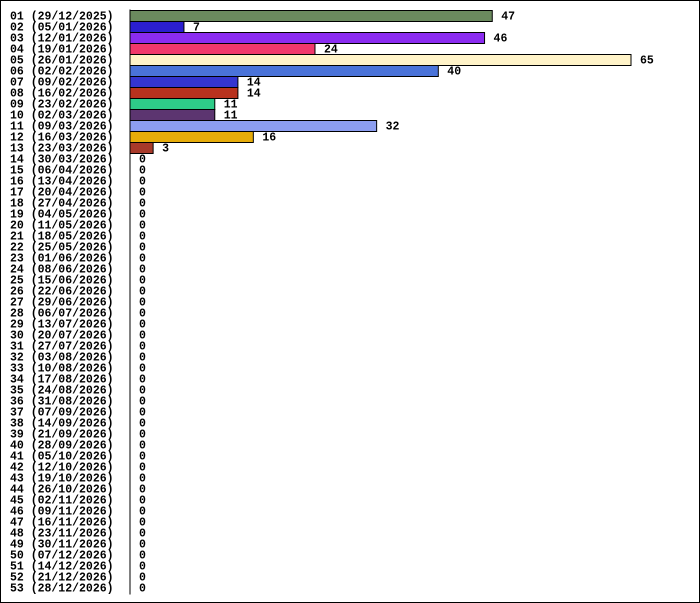  Describe the element at coordinates (62, 424) in the screenshot. I see `category-label: 38 (14/09/2026)` at that location.